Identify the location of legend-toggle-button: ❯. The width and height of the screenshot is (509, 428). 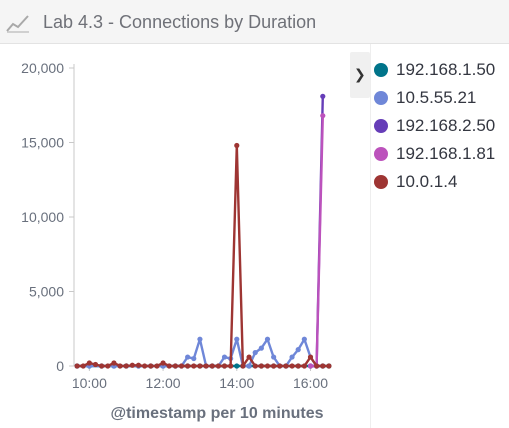
(360, 75).